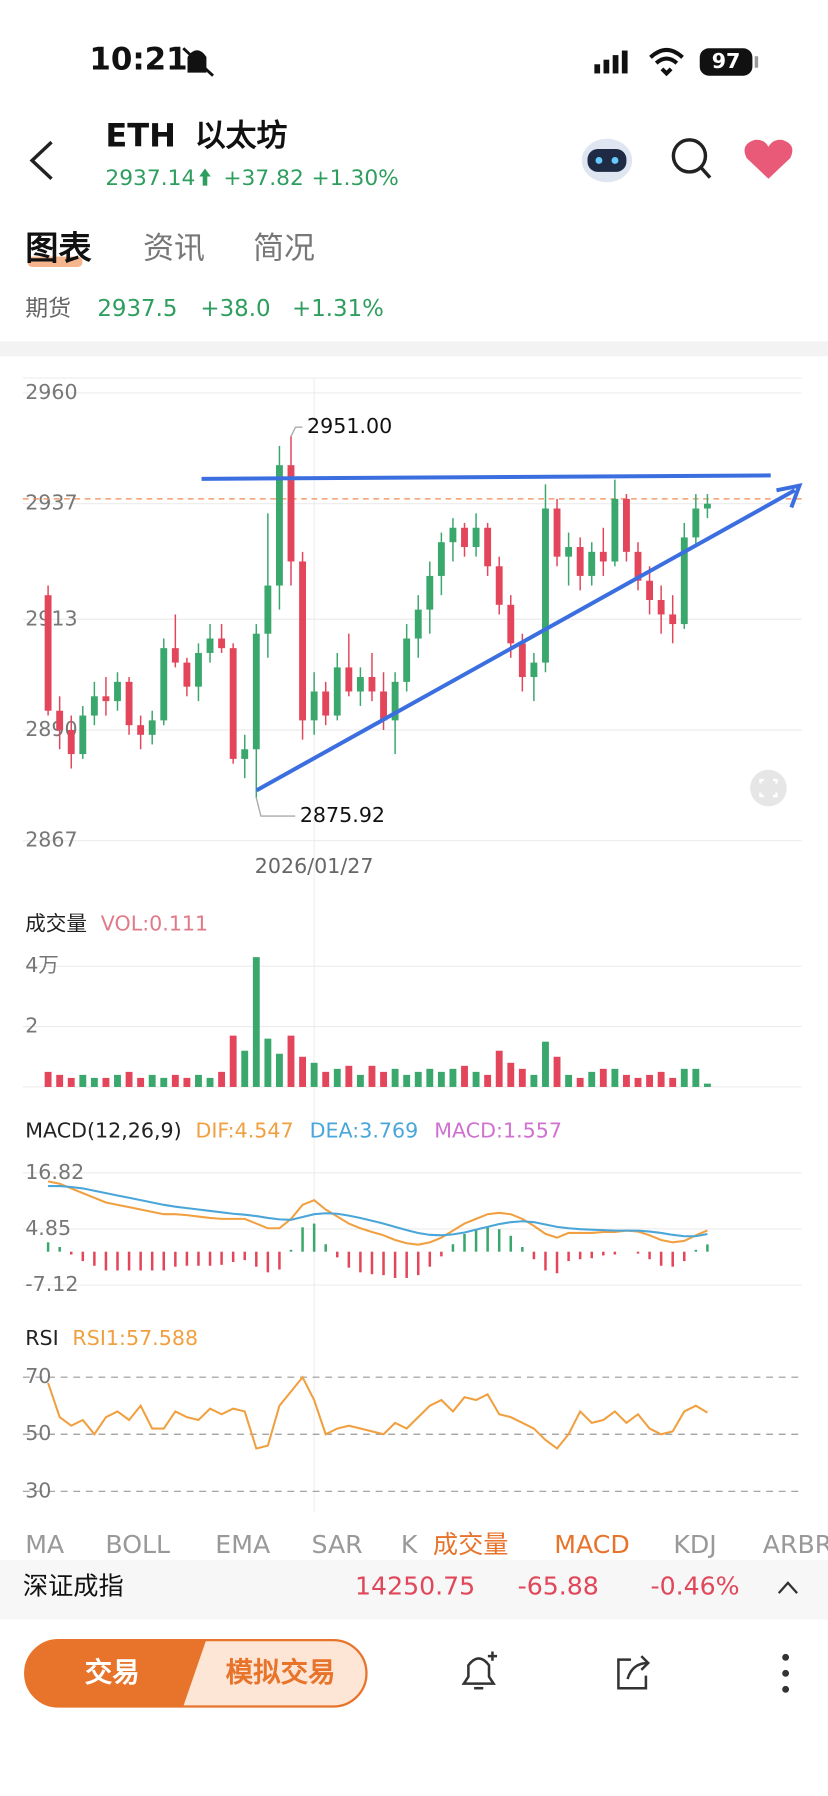 The width and height of the screenshot is (828, 1796). What do you see at coordinates (116, 1673) in the screenshot?
I see `trade-button` at bounding box center [116, 1673].